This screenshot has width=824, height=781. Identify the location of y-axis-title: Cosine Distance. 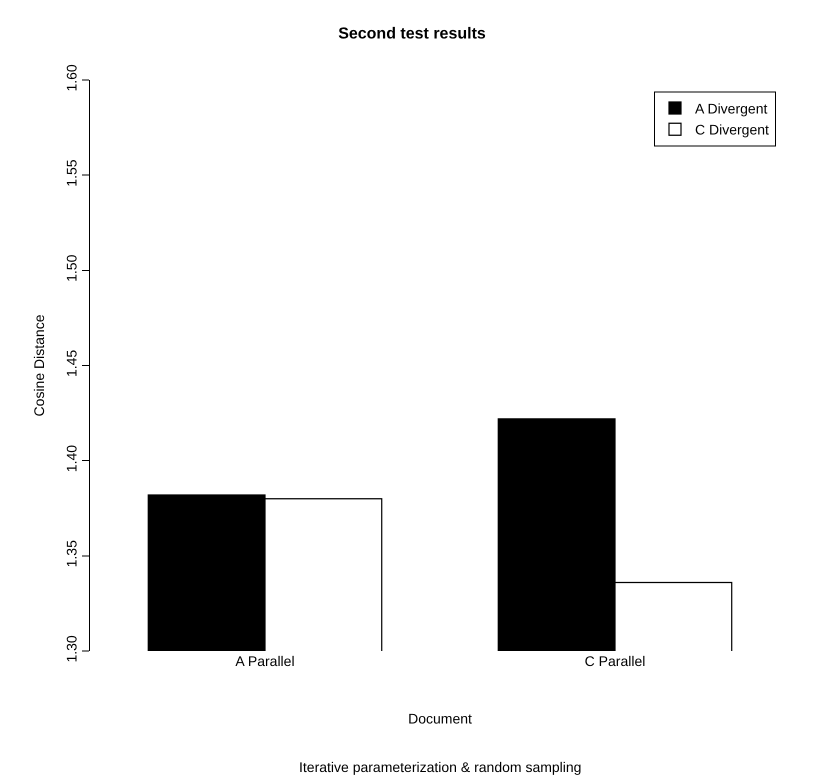
(39, 365).